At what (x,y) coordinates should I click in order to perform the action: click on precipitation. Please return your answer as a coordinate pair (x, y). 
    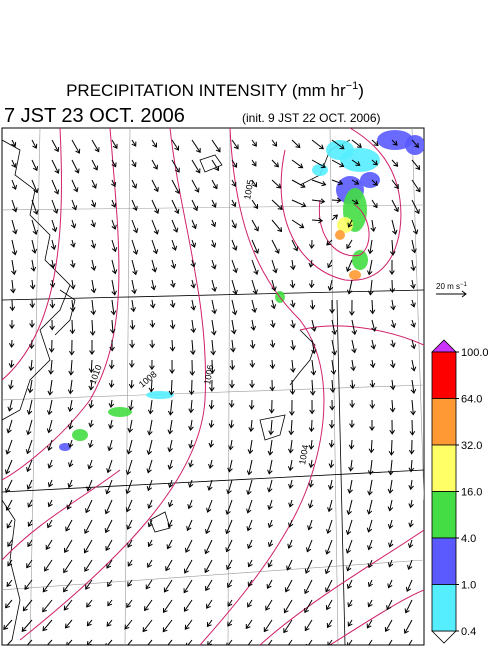
    Looking at the image, I should click on (340, 235).